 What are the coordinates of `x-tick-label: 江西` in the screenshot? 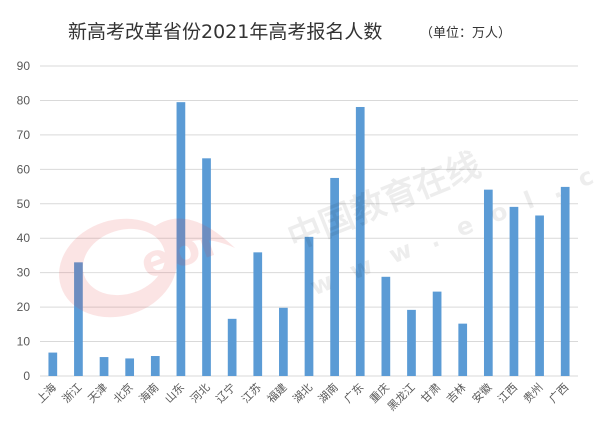 It's located at (507, 393).